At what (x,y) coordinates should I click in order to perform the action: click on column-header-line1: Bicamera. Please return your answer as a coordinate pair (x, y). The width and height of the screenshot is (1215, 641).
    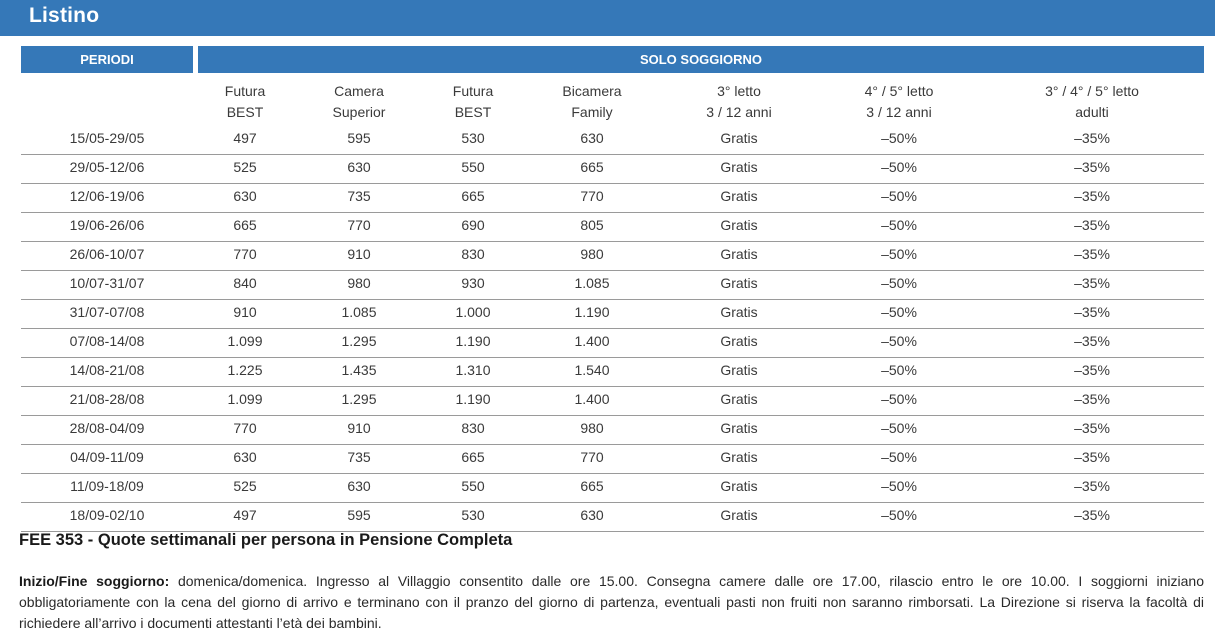
    Looking at the image, I should click on (592, 91).